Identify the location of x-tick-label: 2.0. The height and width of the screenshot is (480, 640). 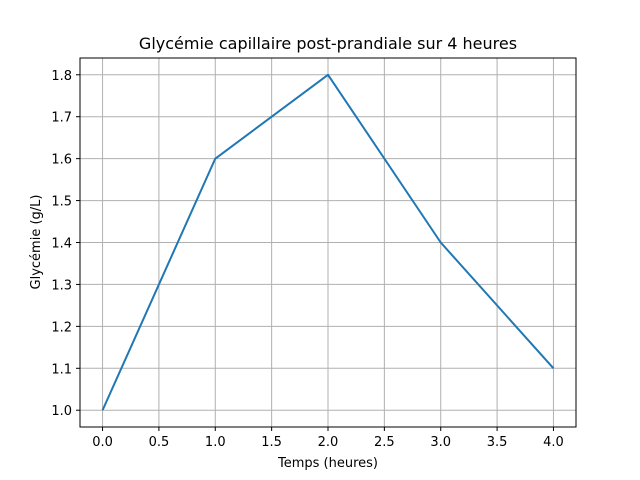
(328, 442).